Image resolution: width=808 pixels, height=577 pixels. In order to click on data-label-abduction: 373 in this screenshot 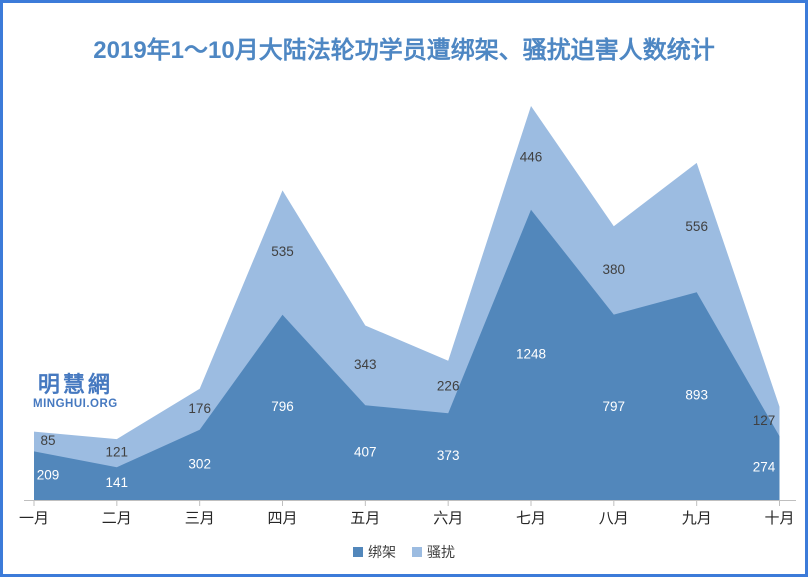, I will do `click(448, 455)`.